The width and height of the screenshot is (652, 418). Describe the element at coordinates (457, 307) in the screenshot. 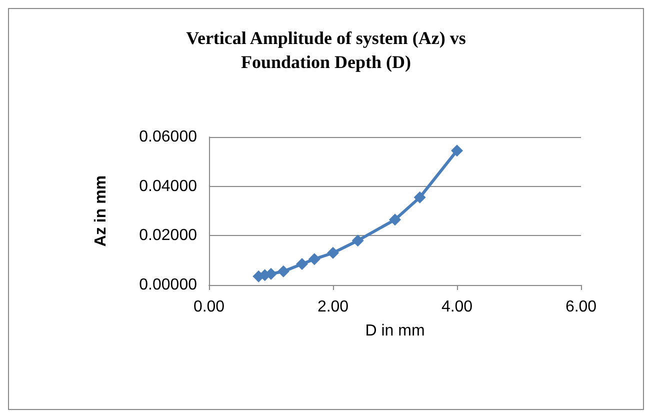

I see `x-tick-label: 4.00` at that location.